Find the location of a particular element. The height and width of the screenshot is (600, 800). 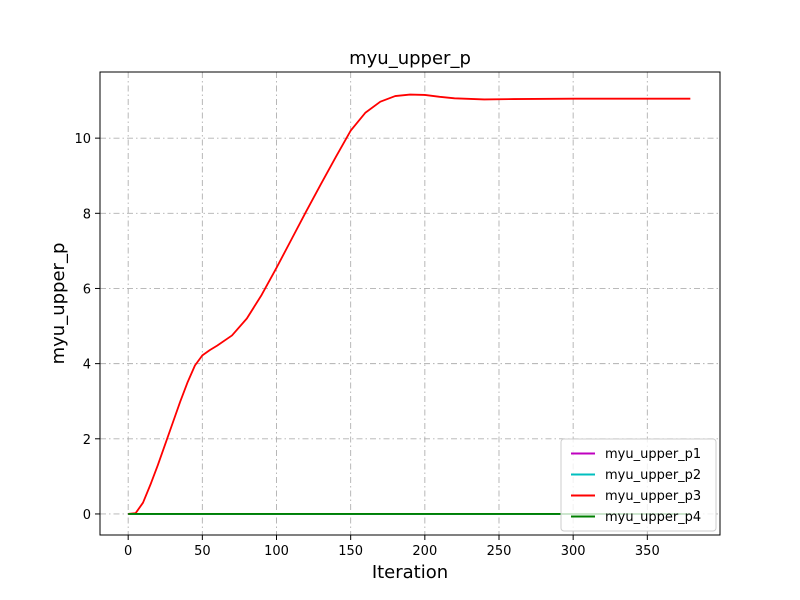

x-tick-label: 250 is located at coordinates (499, 551).